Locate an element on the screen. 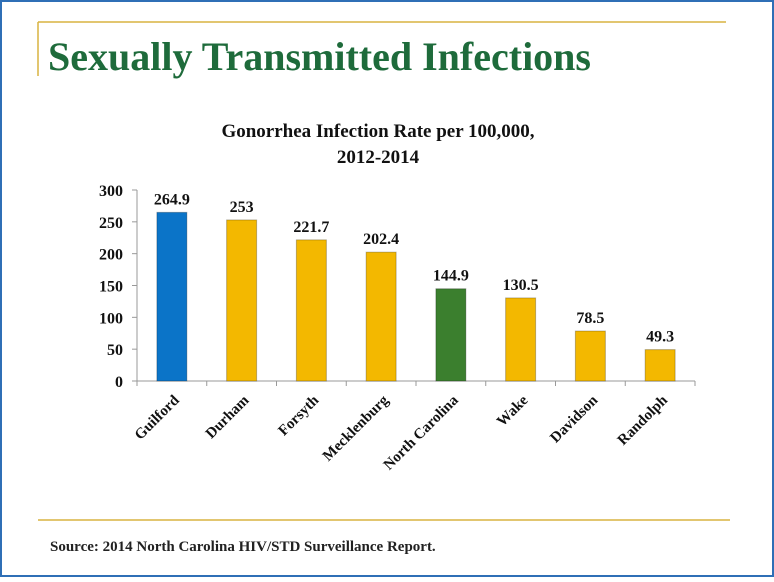 Image resolution: width=774 pixels, height=582 pixels. y-tick-label: 150 is located at coordinates (111, 287).